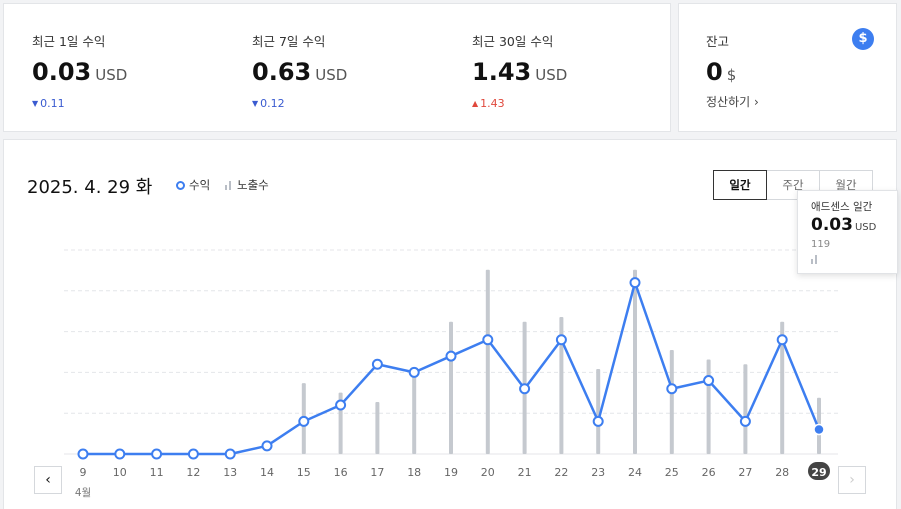 The image size is (901, 509). I want to click on next-button: ›, so click(852, 480).